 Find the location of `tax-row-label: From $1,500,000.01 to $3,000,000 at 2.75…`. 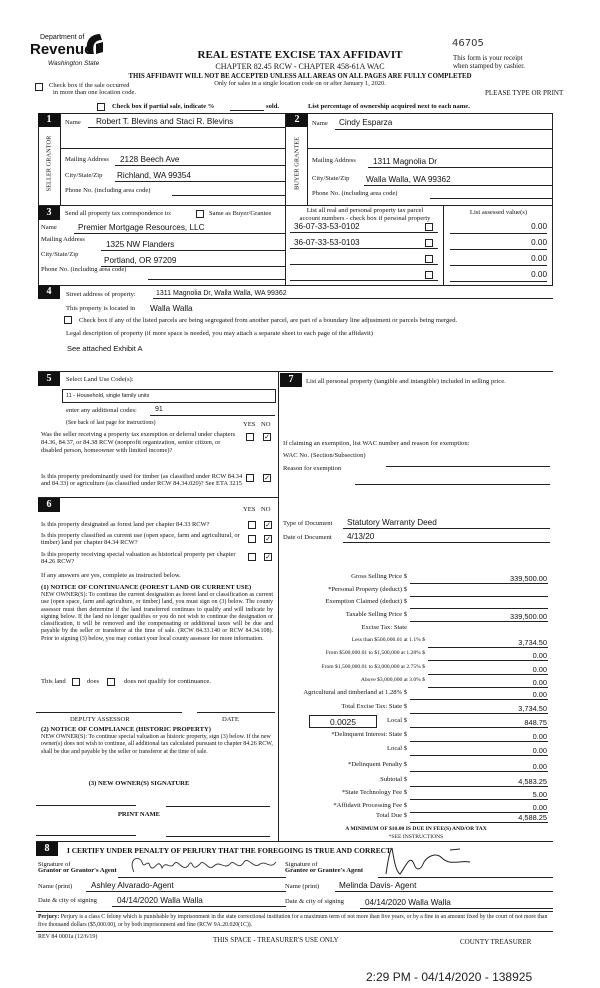

tax-row-label: From $1,500,000.01 to $3,000,000 at 2.75… is located at coordinates (373, 667).